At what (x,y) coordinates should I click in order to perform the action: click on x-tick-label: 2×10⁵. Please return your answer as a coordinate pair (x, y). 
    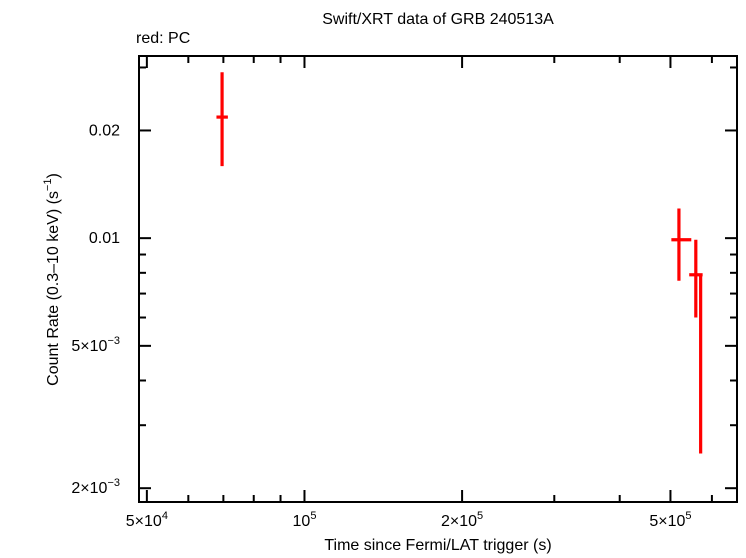
    Looking at the image, I should click on (462, 520).